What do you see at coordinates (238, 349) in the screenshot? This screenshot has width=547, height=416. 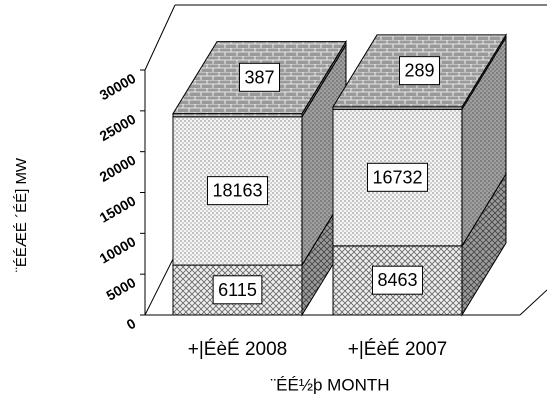 I see `x-tick-label: +|ÉèÉ 2008` at bounding box center [238, 349].